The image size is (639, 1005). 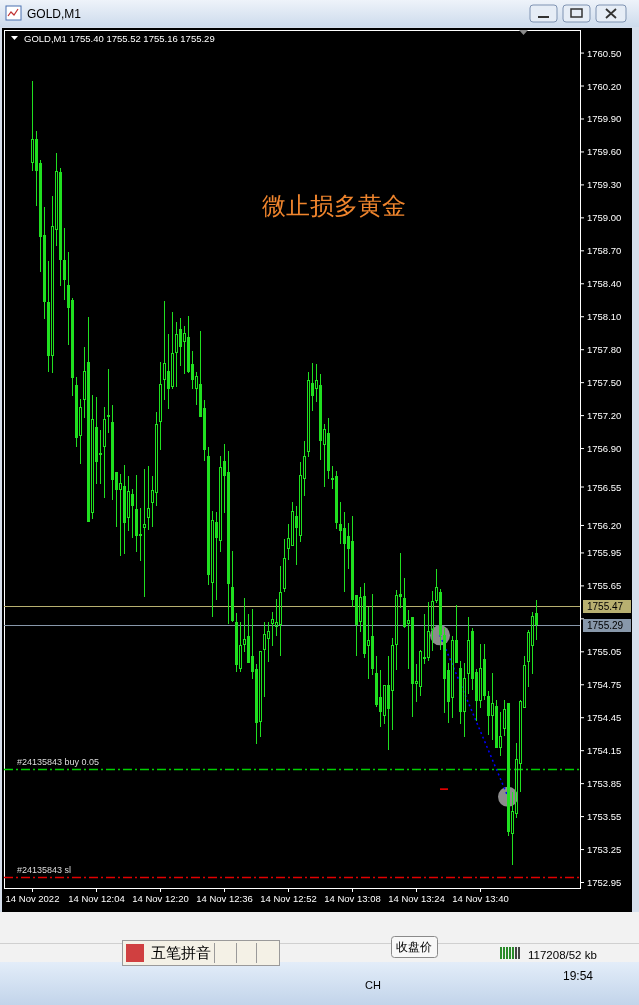 What do you see at coordinates (604, 817) in the screenshot?
I see `y-tick-label: 1753.55` at bounding box center [604, 817].